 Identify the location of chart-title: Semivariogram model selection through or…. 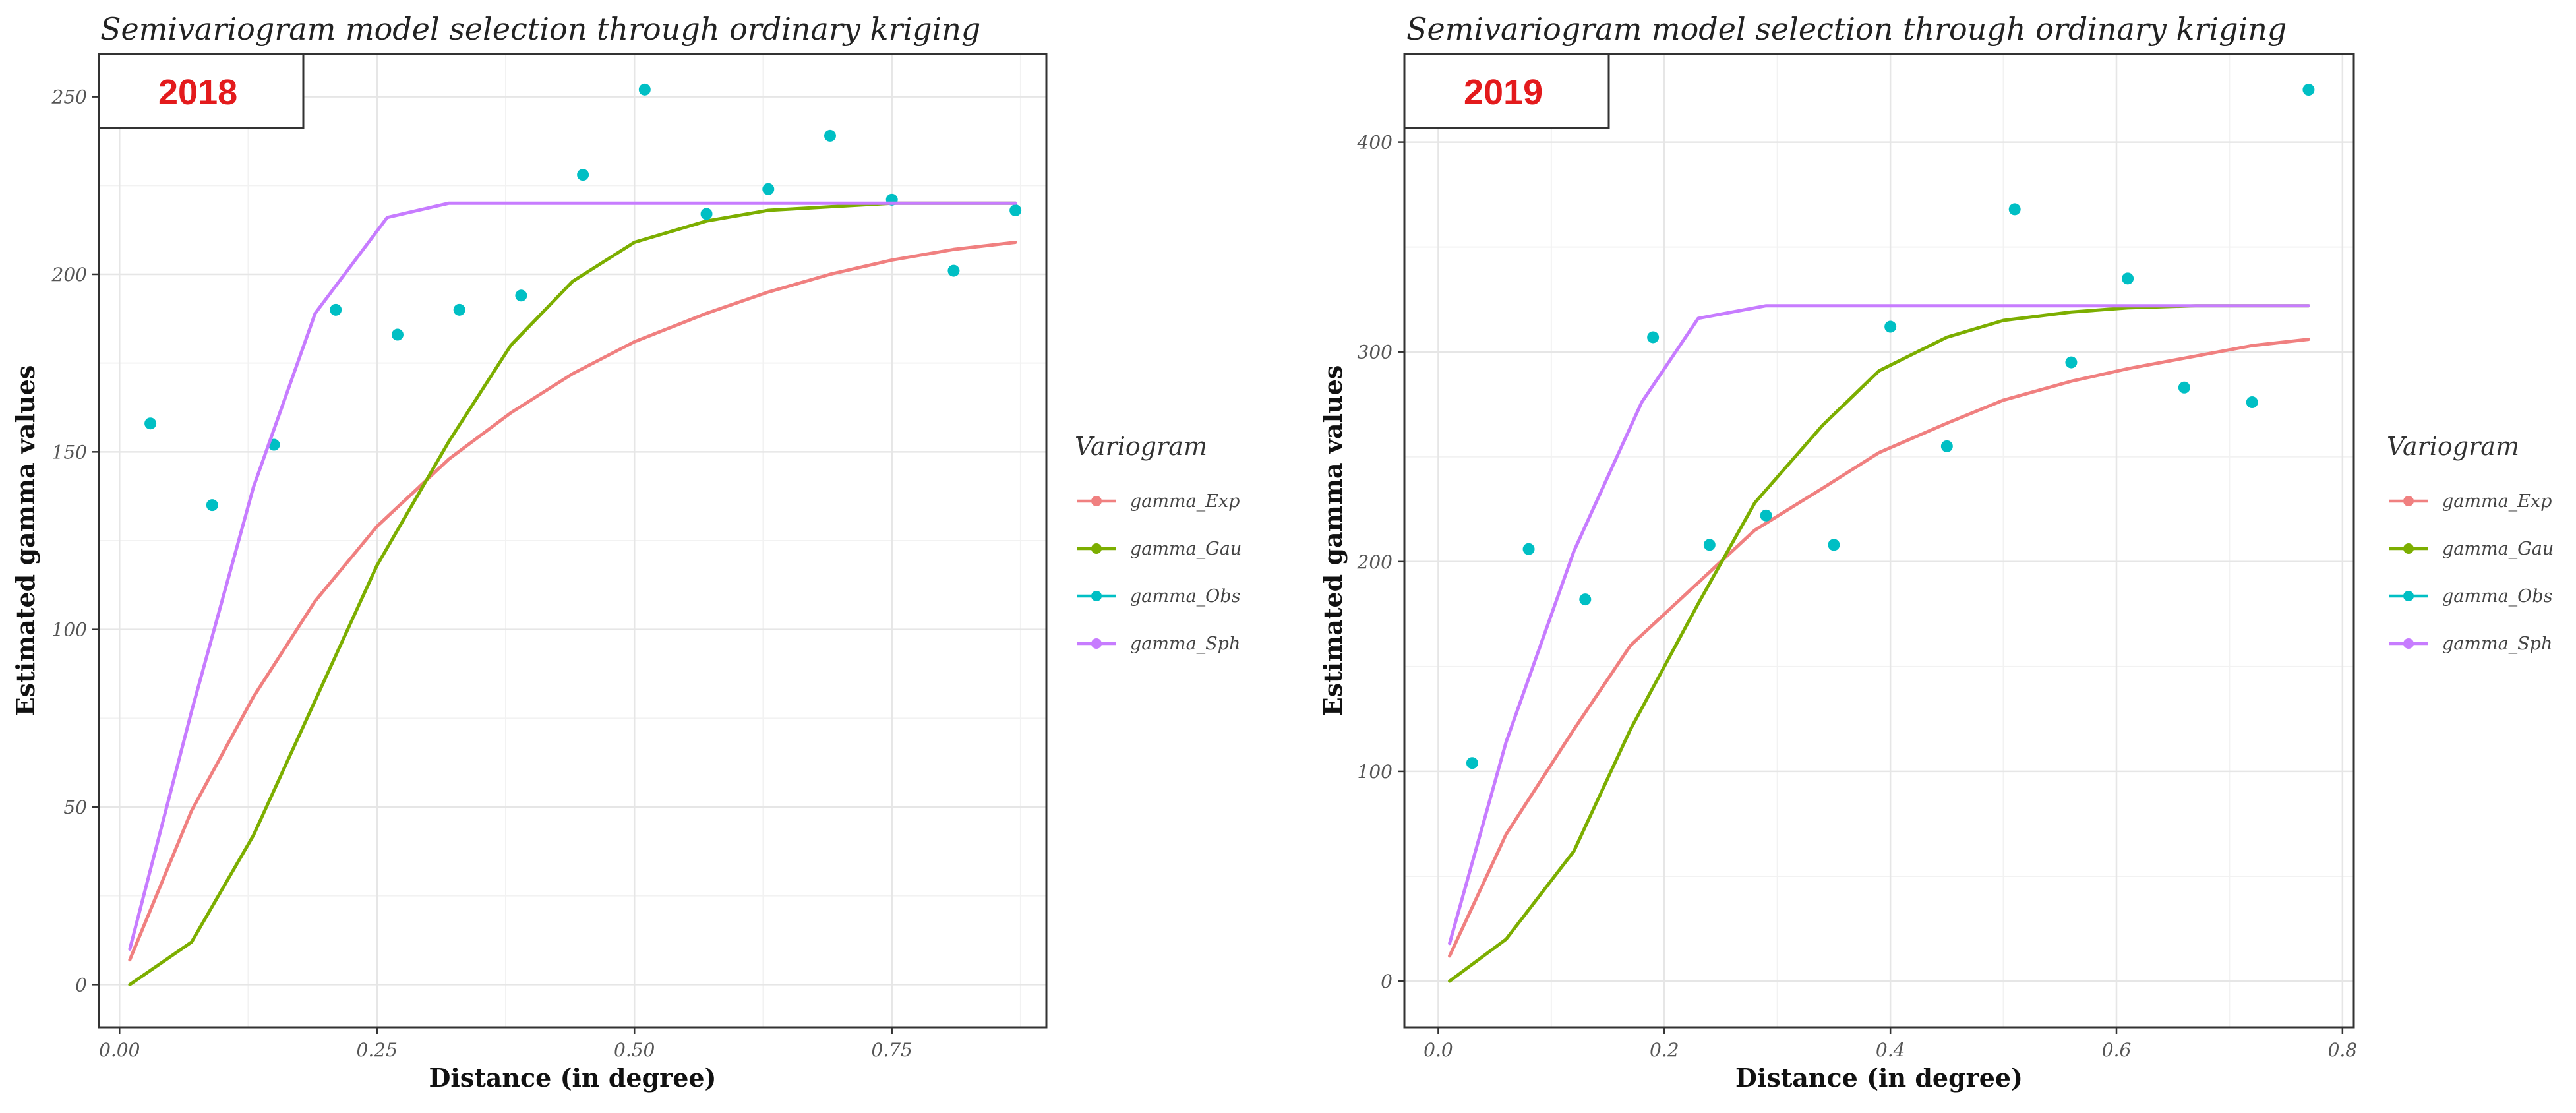
(1846, 29).